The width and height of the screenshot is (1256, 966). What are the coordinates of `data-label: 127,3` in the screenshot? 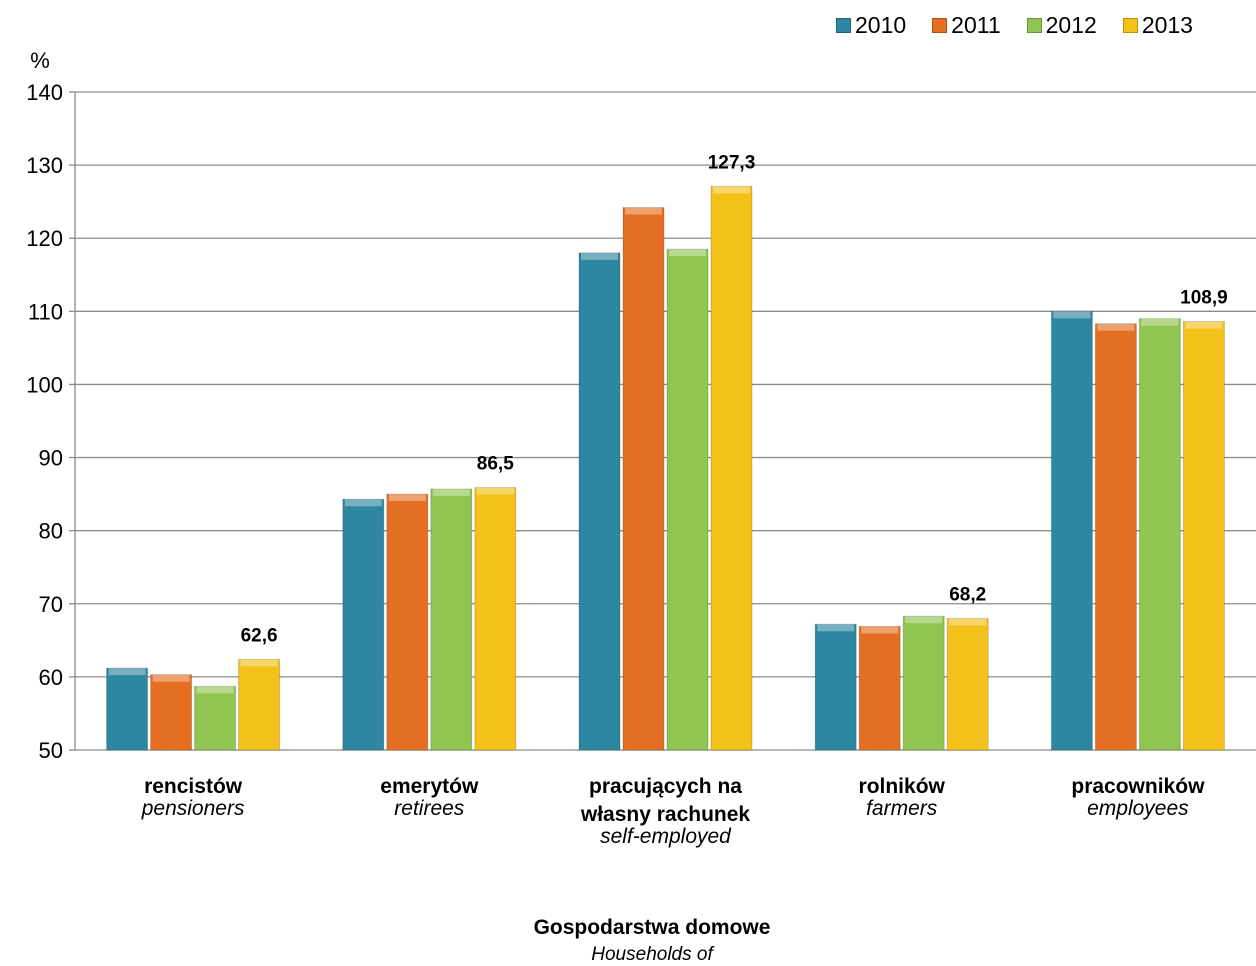 It's located at (732, 162).